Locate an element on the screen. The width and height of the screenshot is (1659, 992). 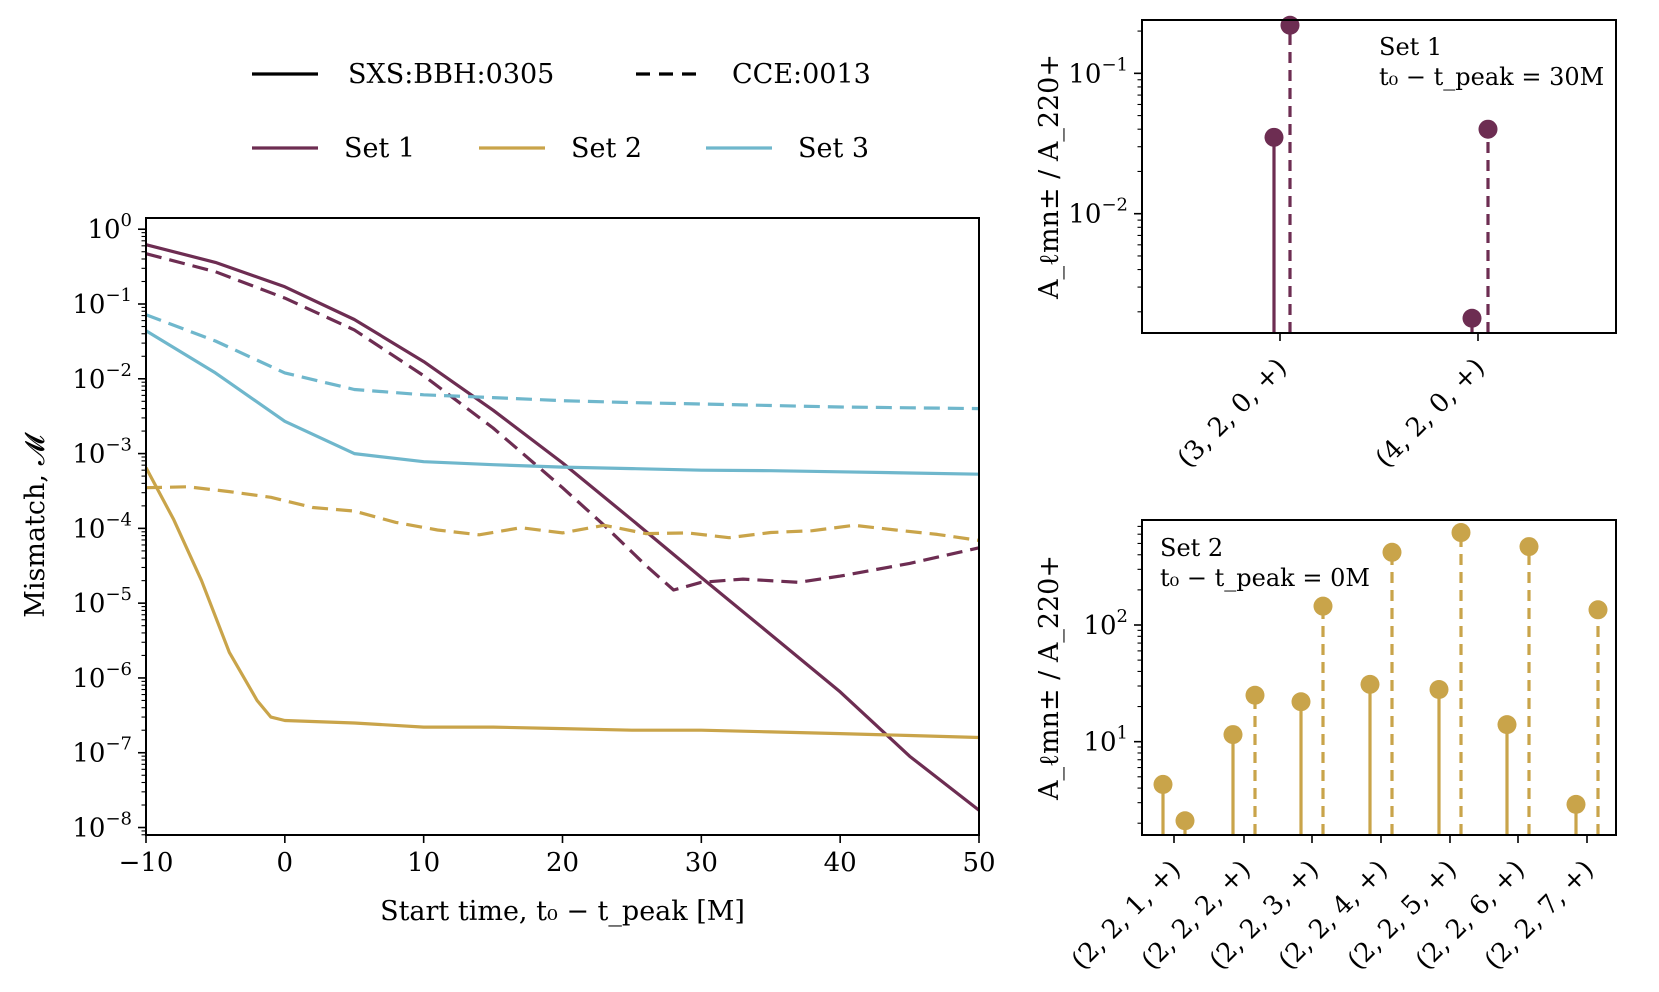
x-tick-label: 10 is located at coordinates (423, 863).